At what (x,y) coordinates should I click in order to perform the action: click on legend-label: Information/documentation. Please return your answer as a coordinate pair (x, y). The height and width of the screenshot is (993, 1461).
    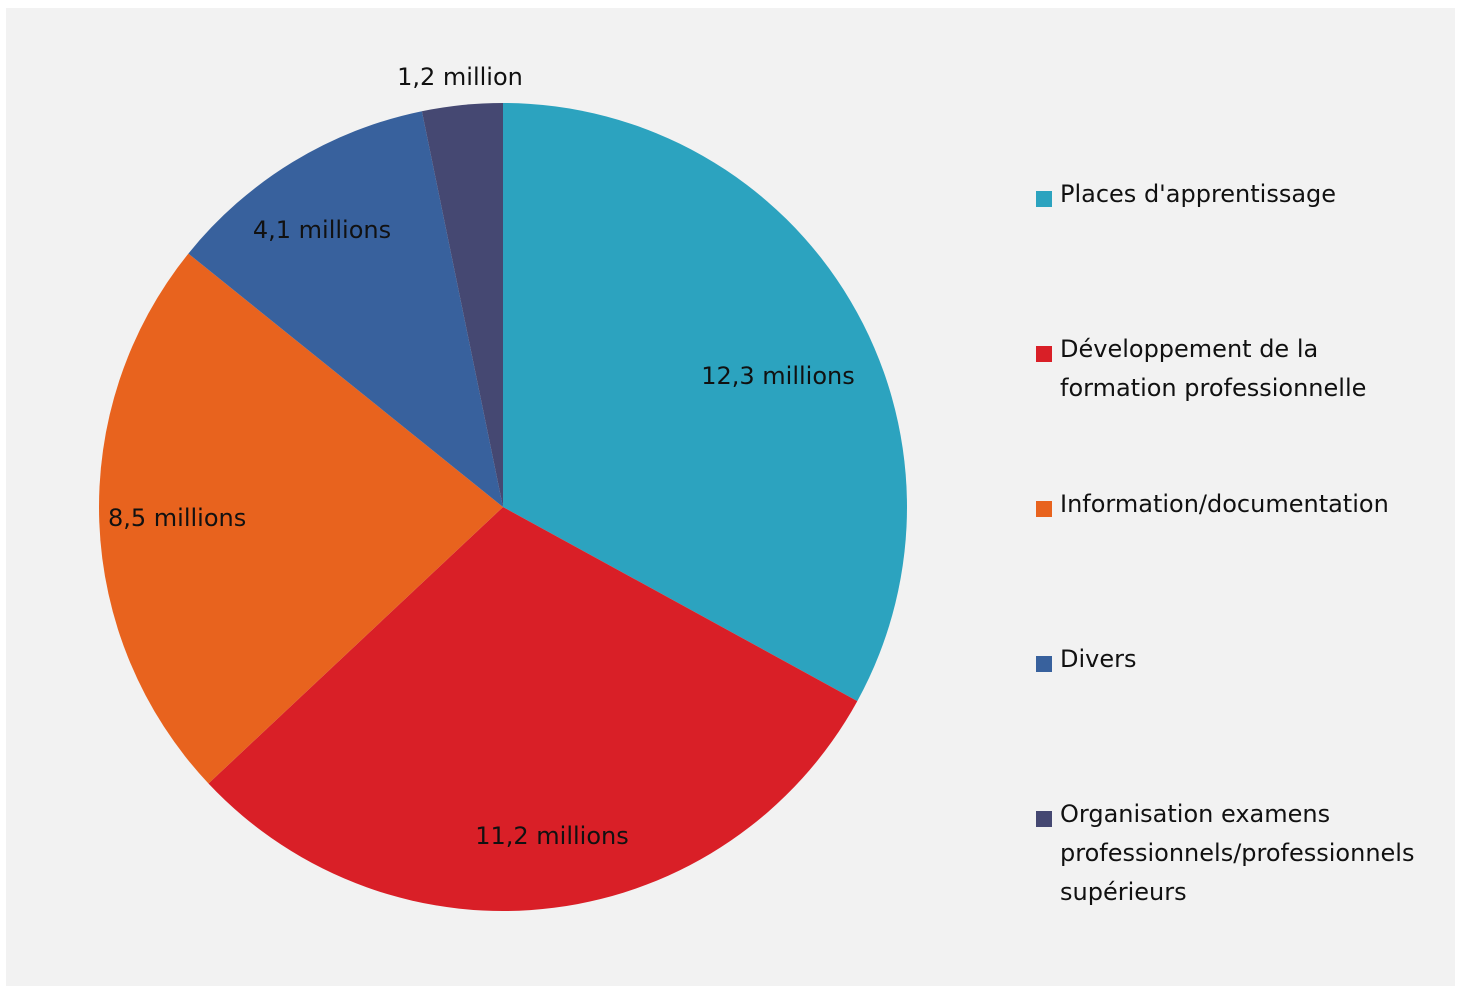
    Looking at the image, I should click on (1255, 504).